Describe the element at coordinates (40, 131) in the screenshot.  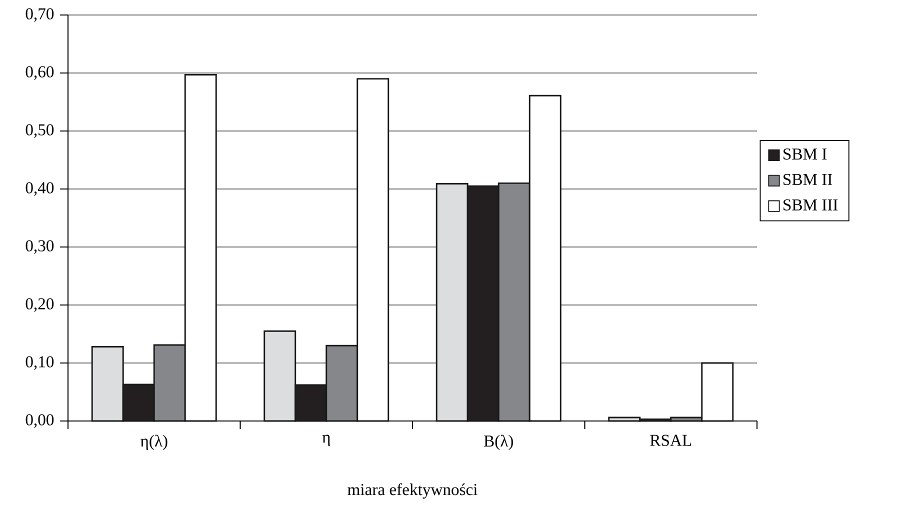
I see `y-tick-label: 0,50` at that location.